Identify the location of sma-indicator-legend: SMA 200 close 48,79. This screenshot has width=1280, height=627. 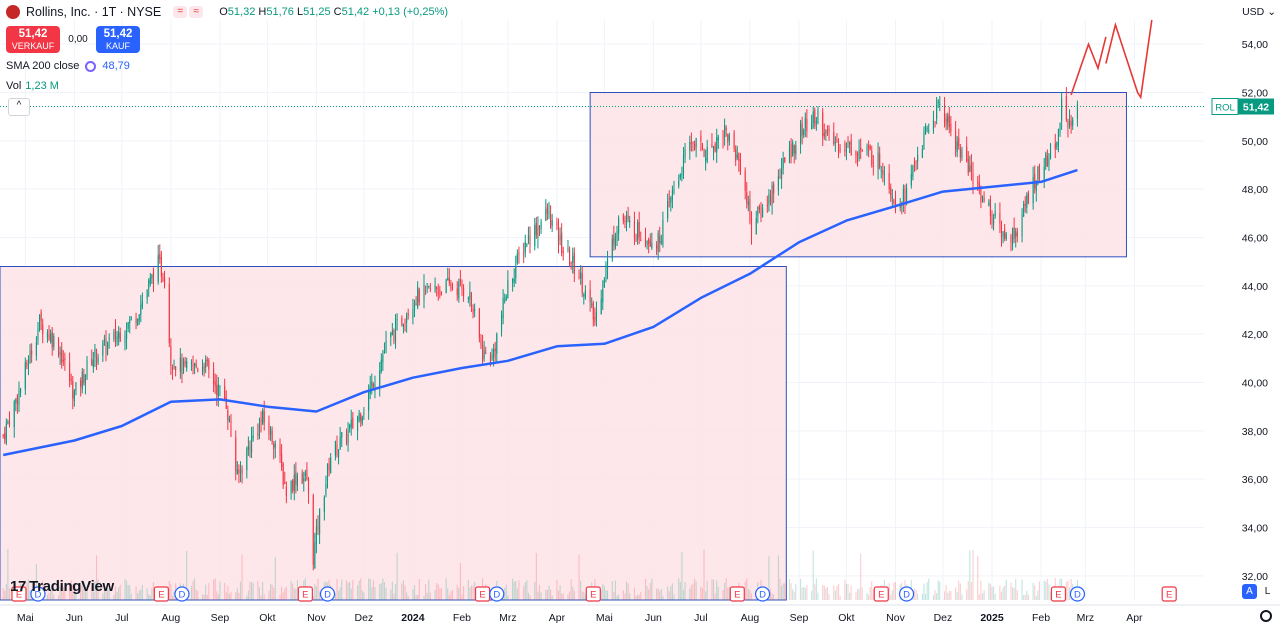
(68, 66).